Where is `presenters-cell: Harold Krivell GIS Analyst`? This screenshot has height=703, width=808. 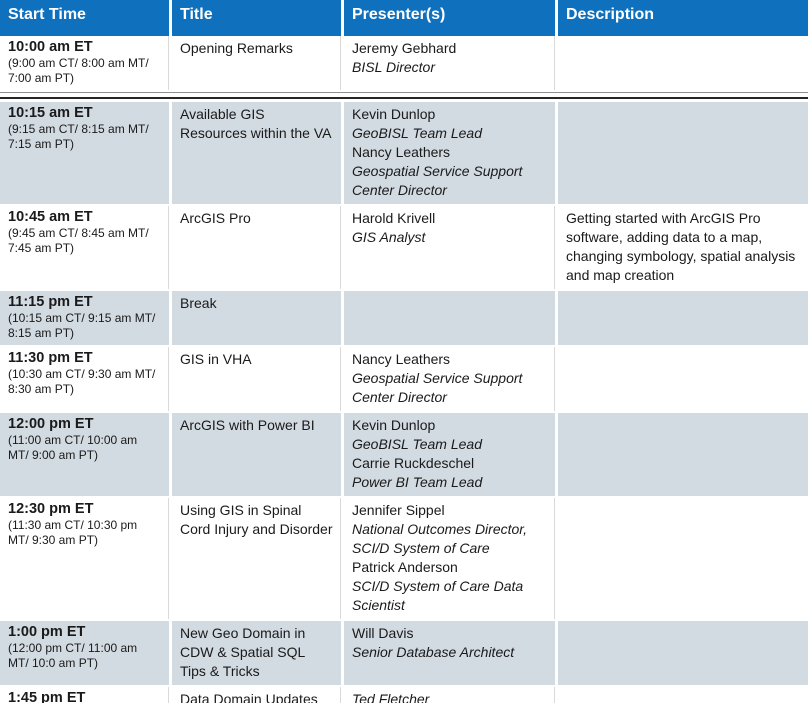 presenters-cell: Harold Krivell GIS Analyst is located at coordinates (451, 247).